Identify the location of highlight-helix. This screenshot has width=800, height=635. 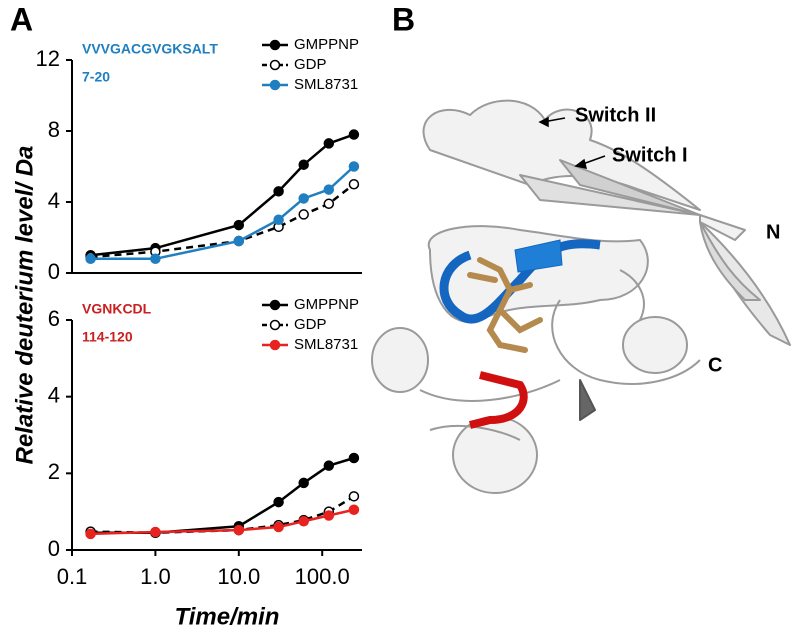
(538, 256).